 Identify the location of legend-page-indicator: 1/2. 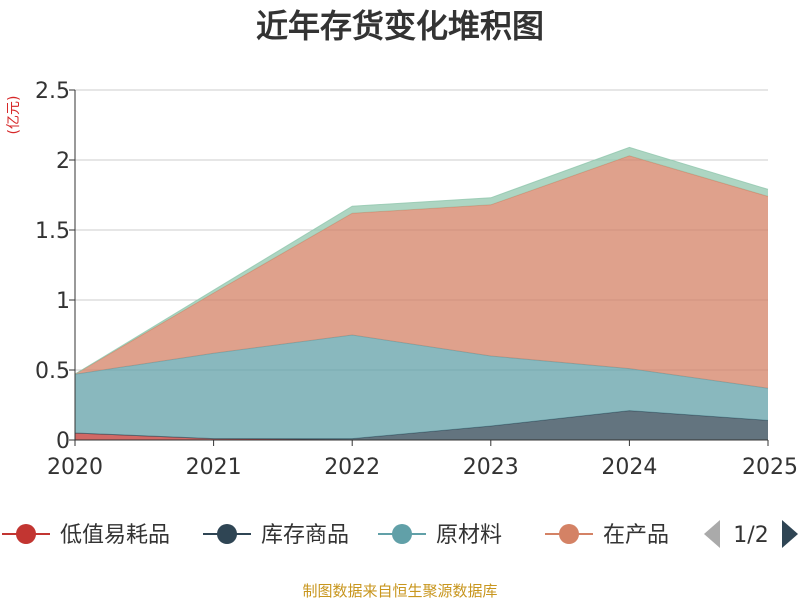
(750, 535).